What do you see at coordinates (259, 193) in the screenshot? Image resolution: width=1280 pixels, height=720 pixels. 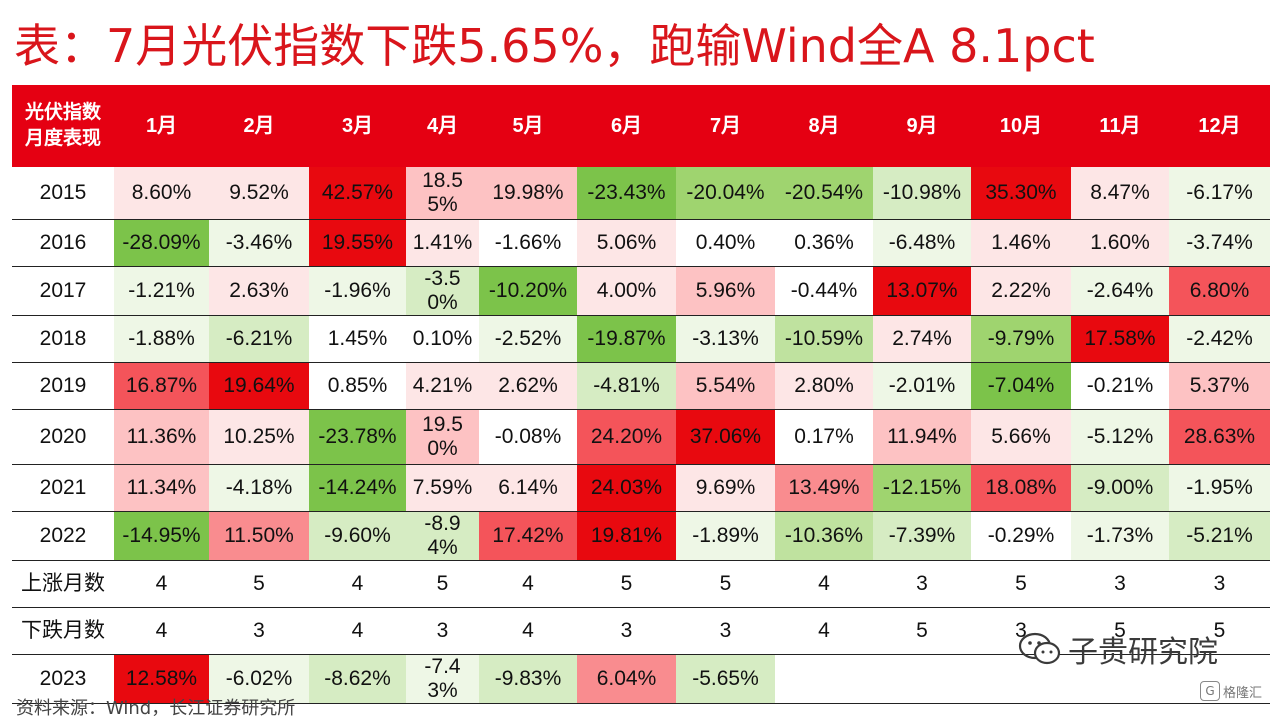 I see `table-cell: 9.52%` at bounding box center [259, 193].